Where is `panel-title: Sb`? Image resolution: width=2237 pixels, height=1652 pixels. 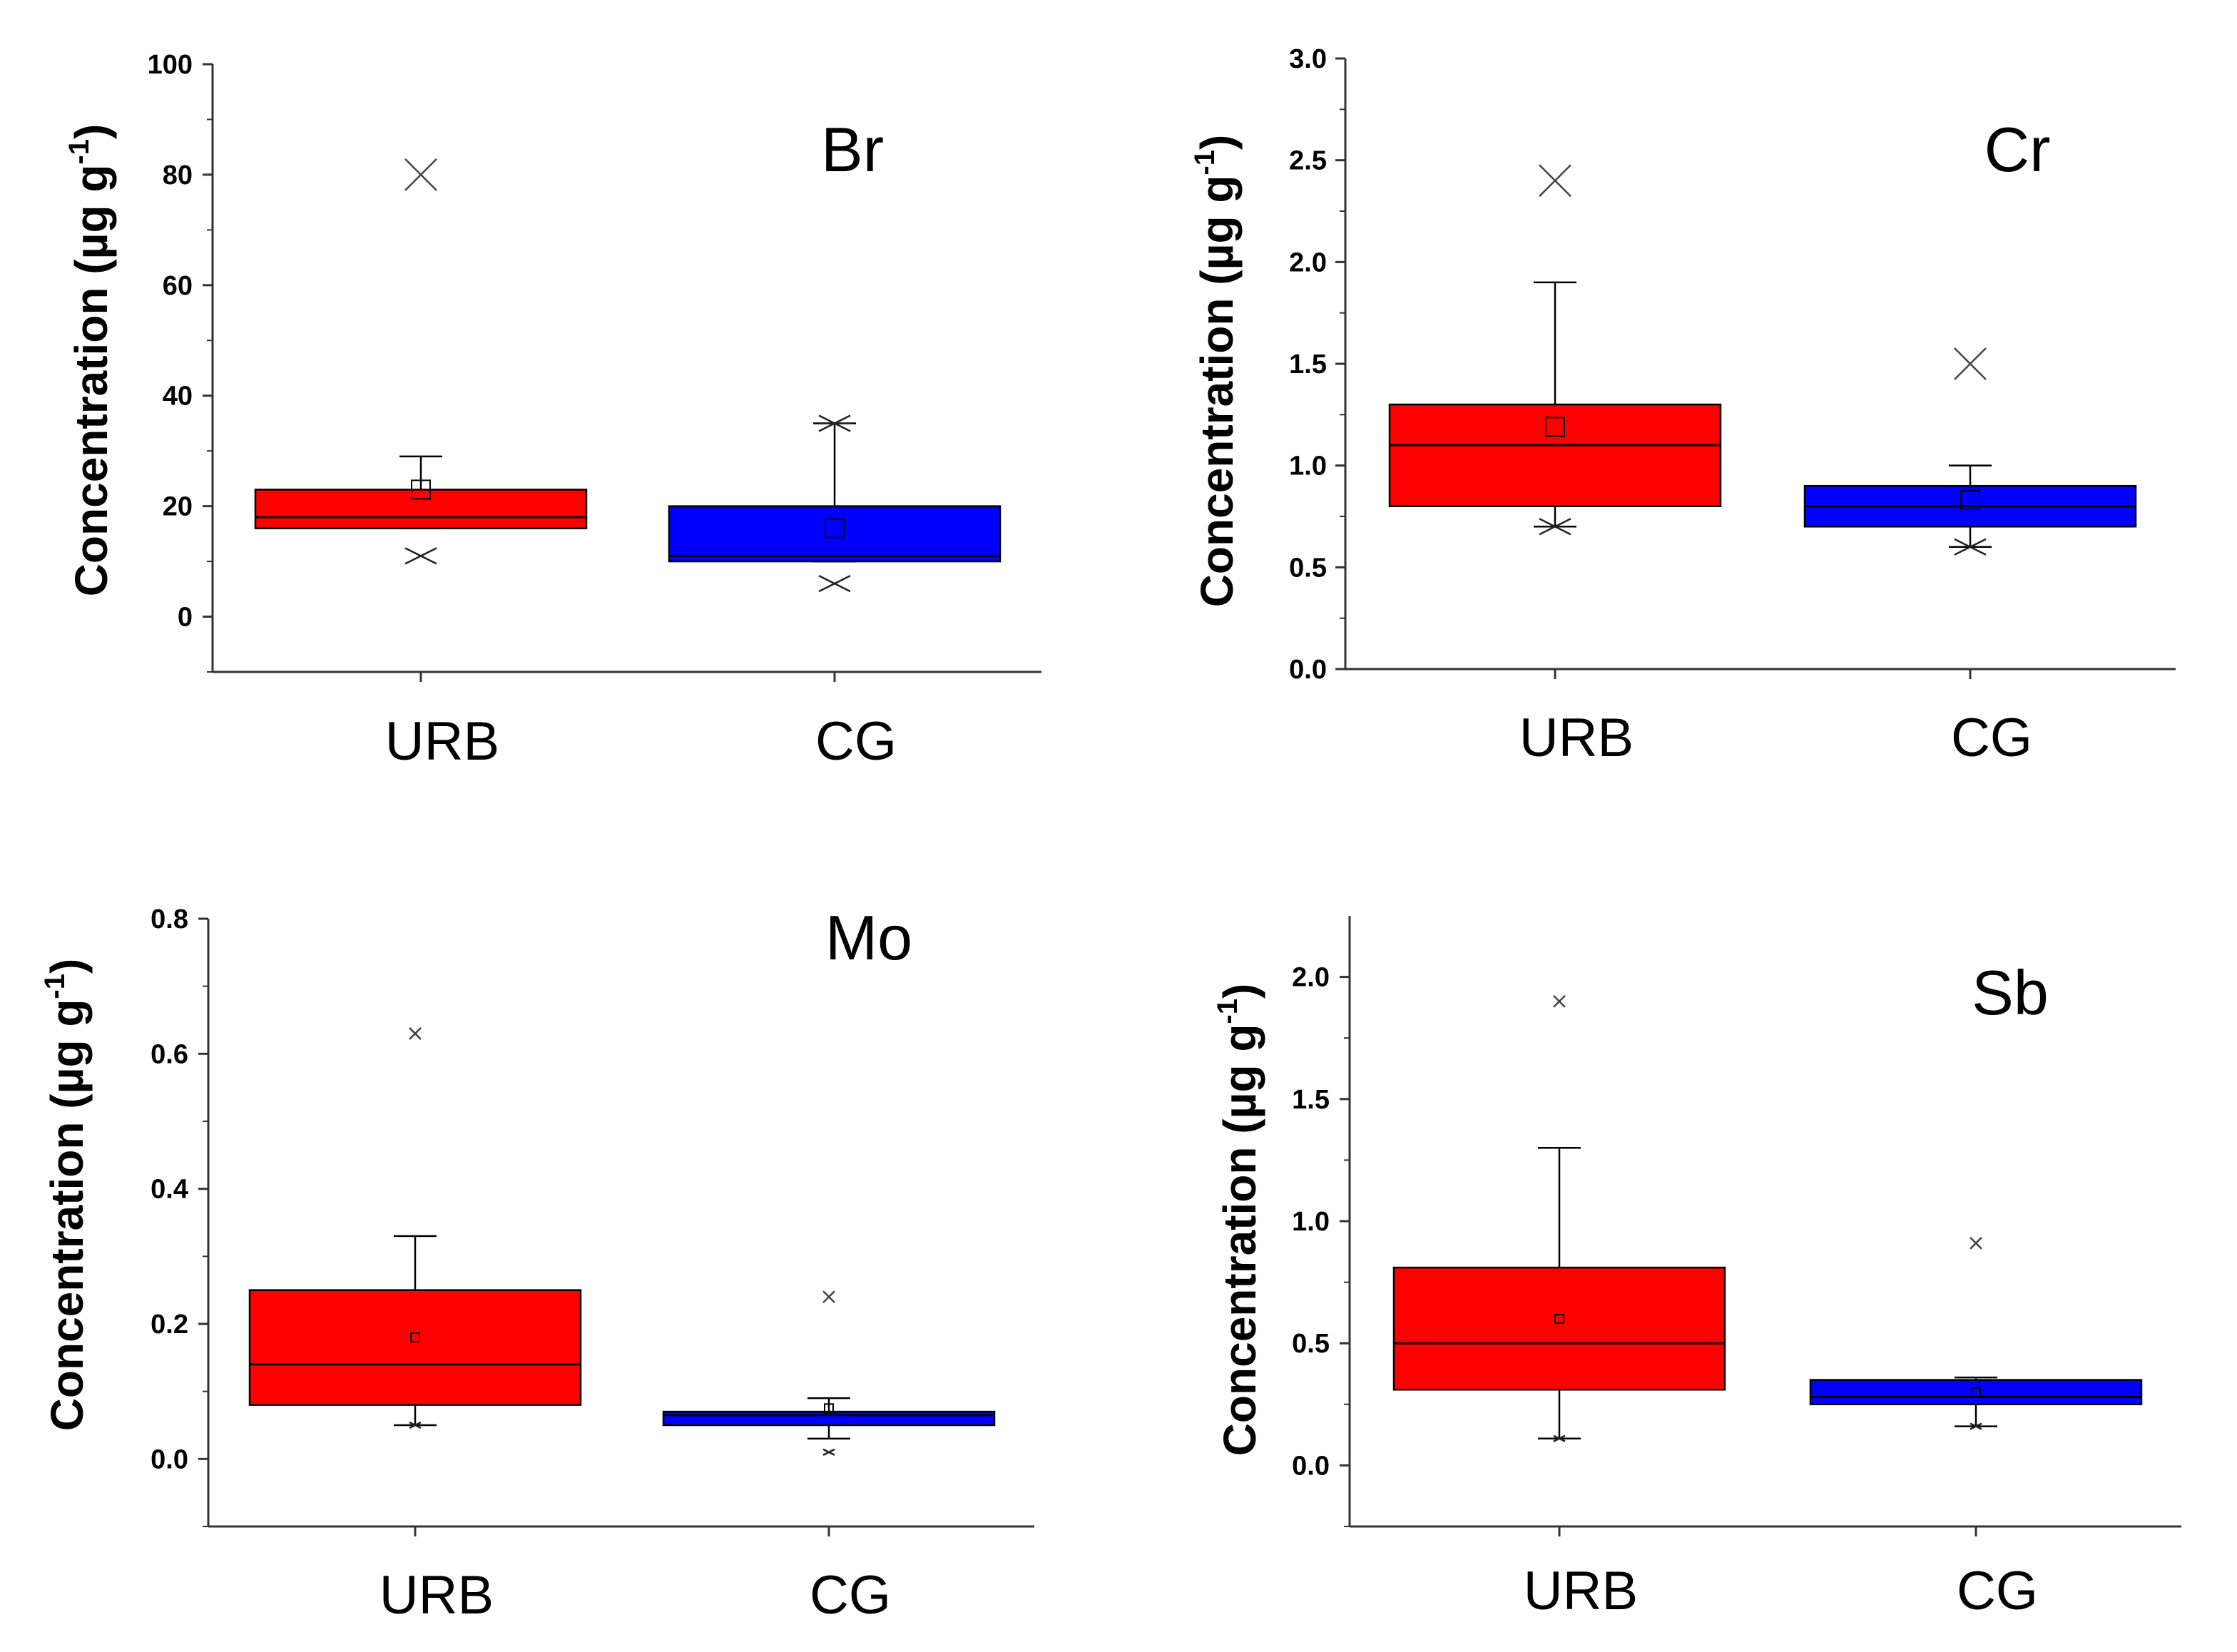
panel-title: Sb is located at coordinates (2010, 992).